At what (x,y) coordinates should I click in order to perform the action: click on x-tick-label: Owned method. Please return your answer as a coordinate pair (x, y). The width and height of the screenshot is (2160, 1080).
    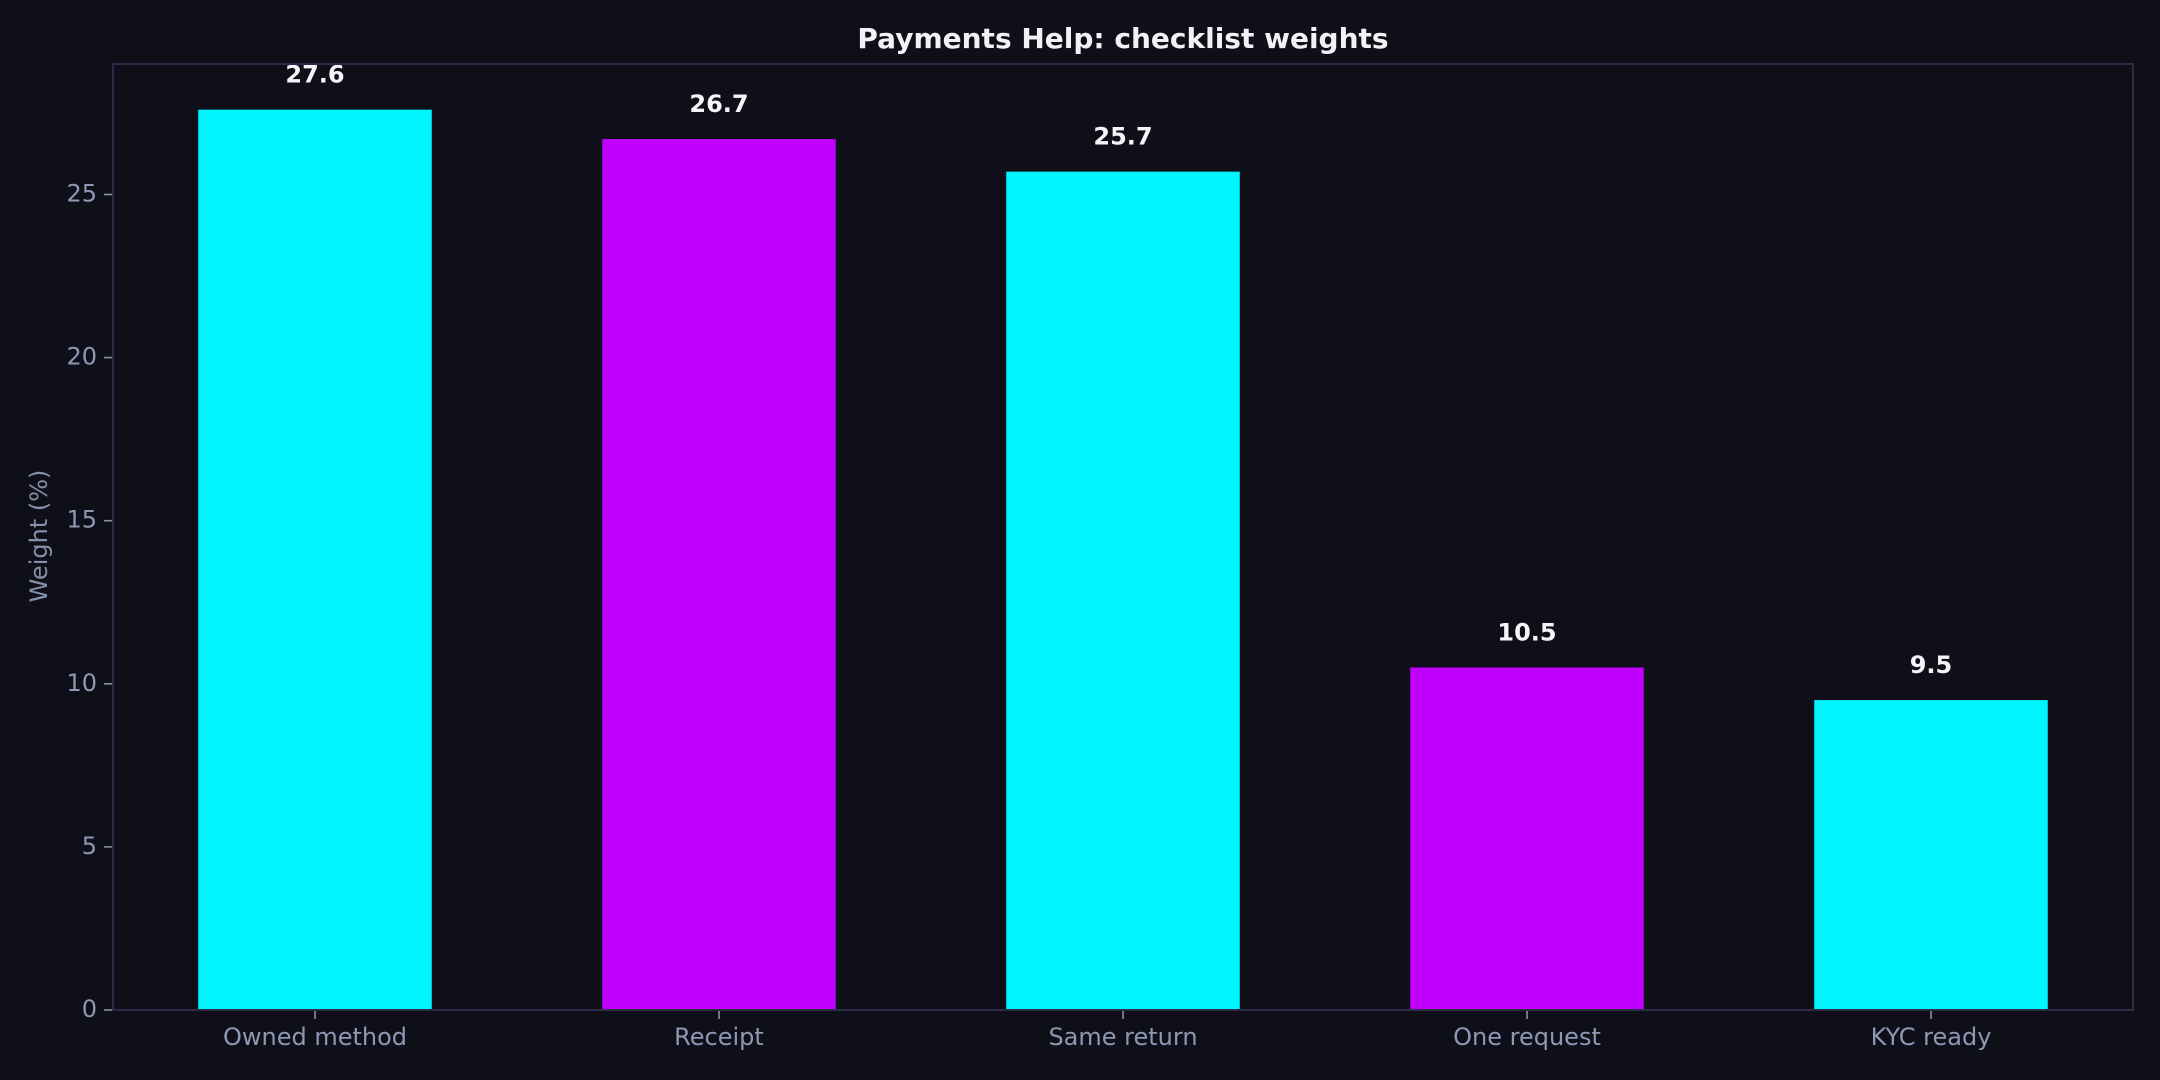
    Looking at the image, I should click on (315, 1037).